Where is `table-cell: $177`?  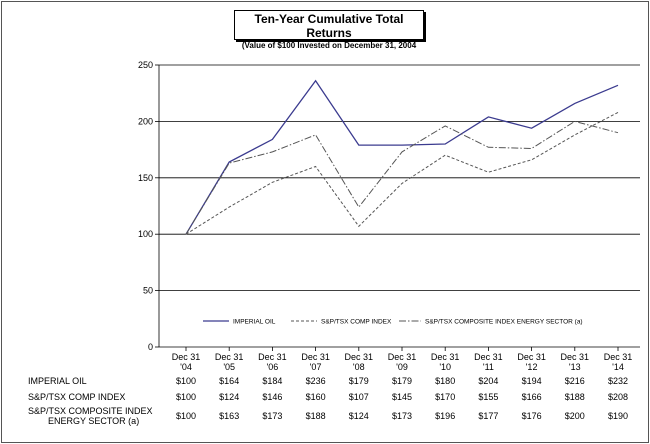
table-cell: $177 is located at coordinates (488, 416).